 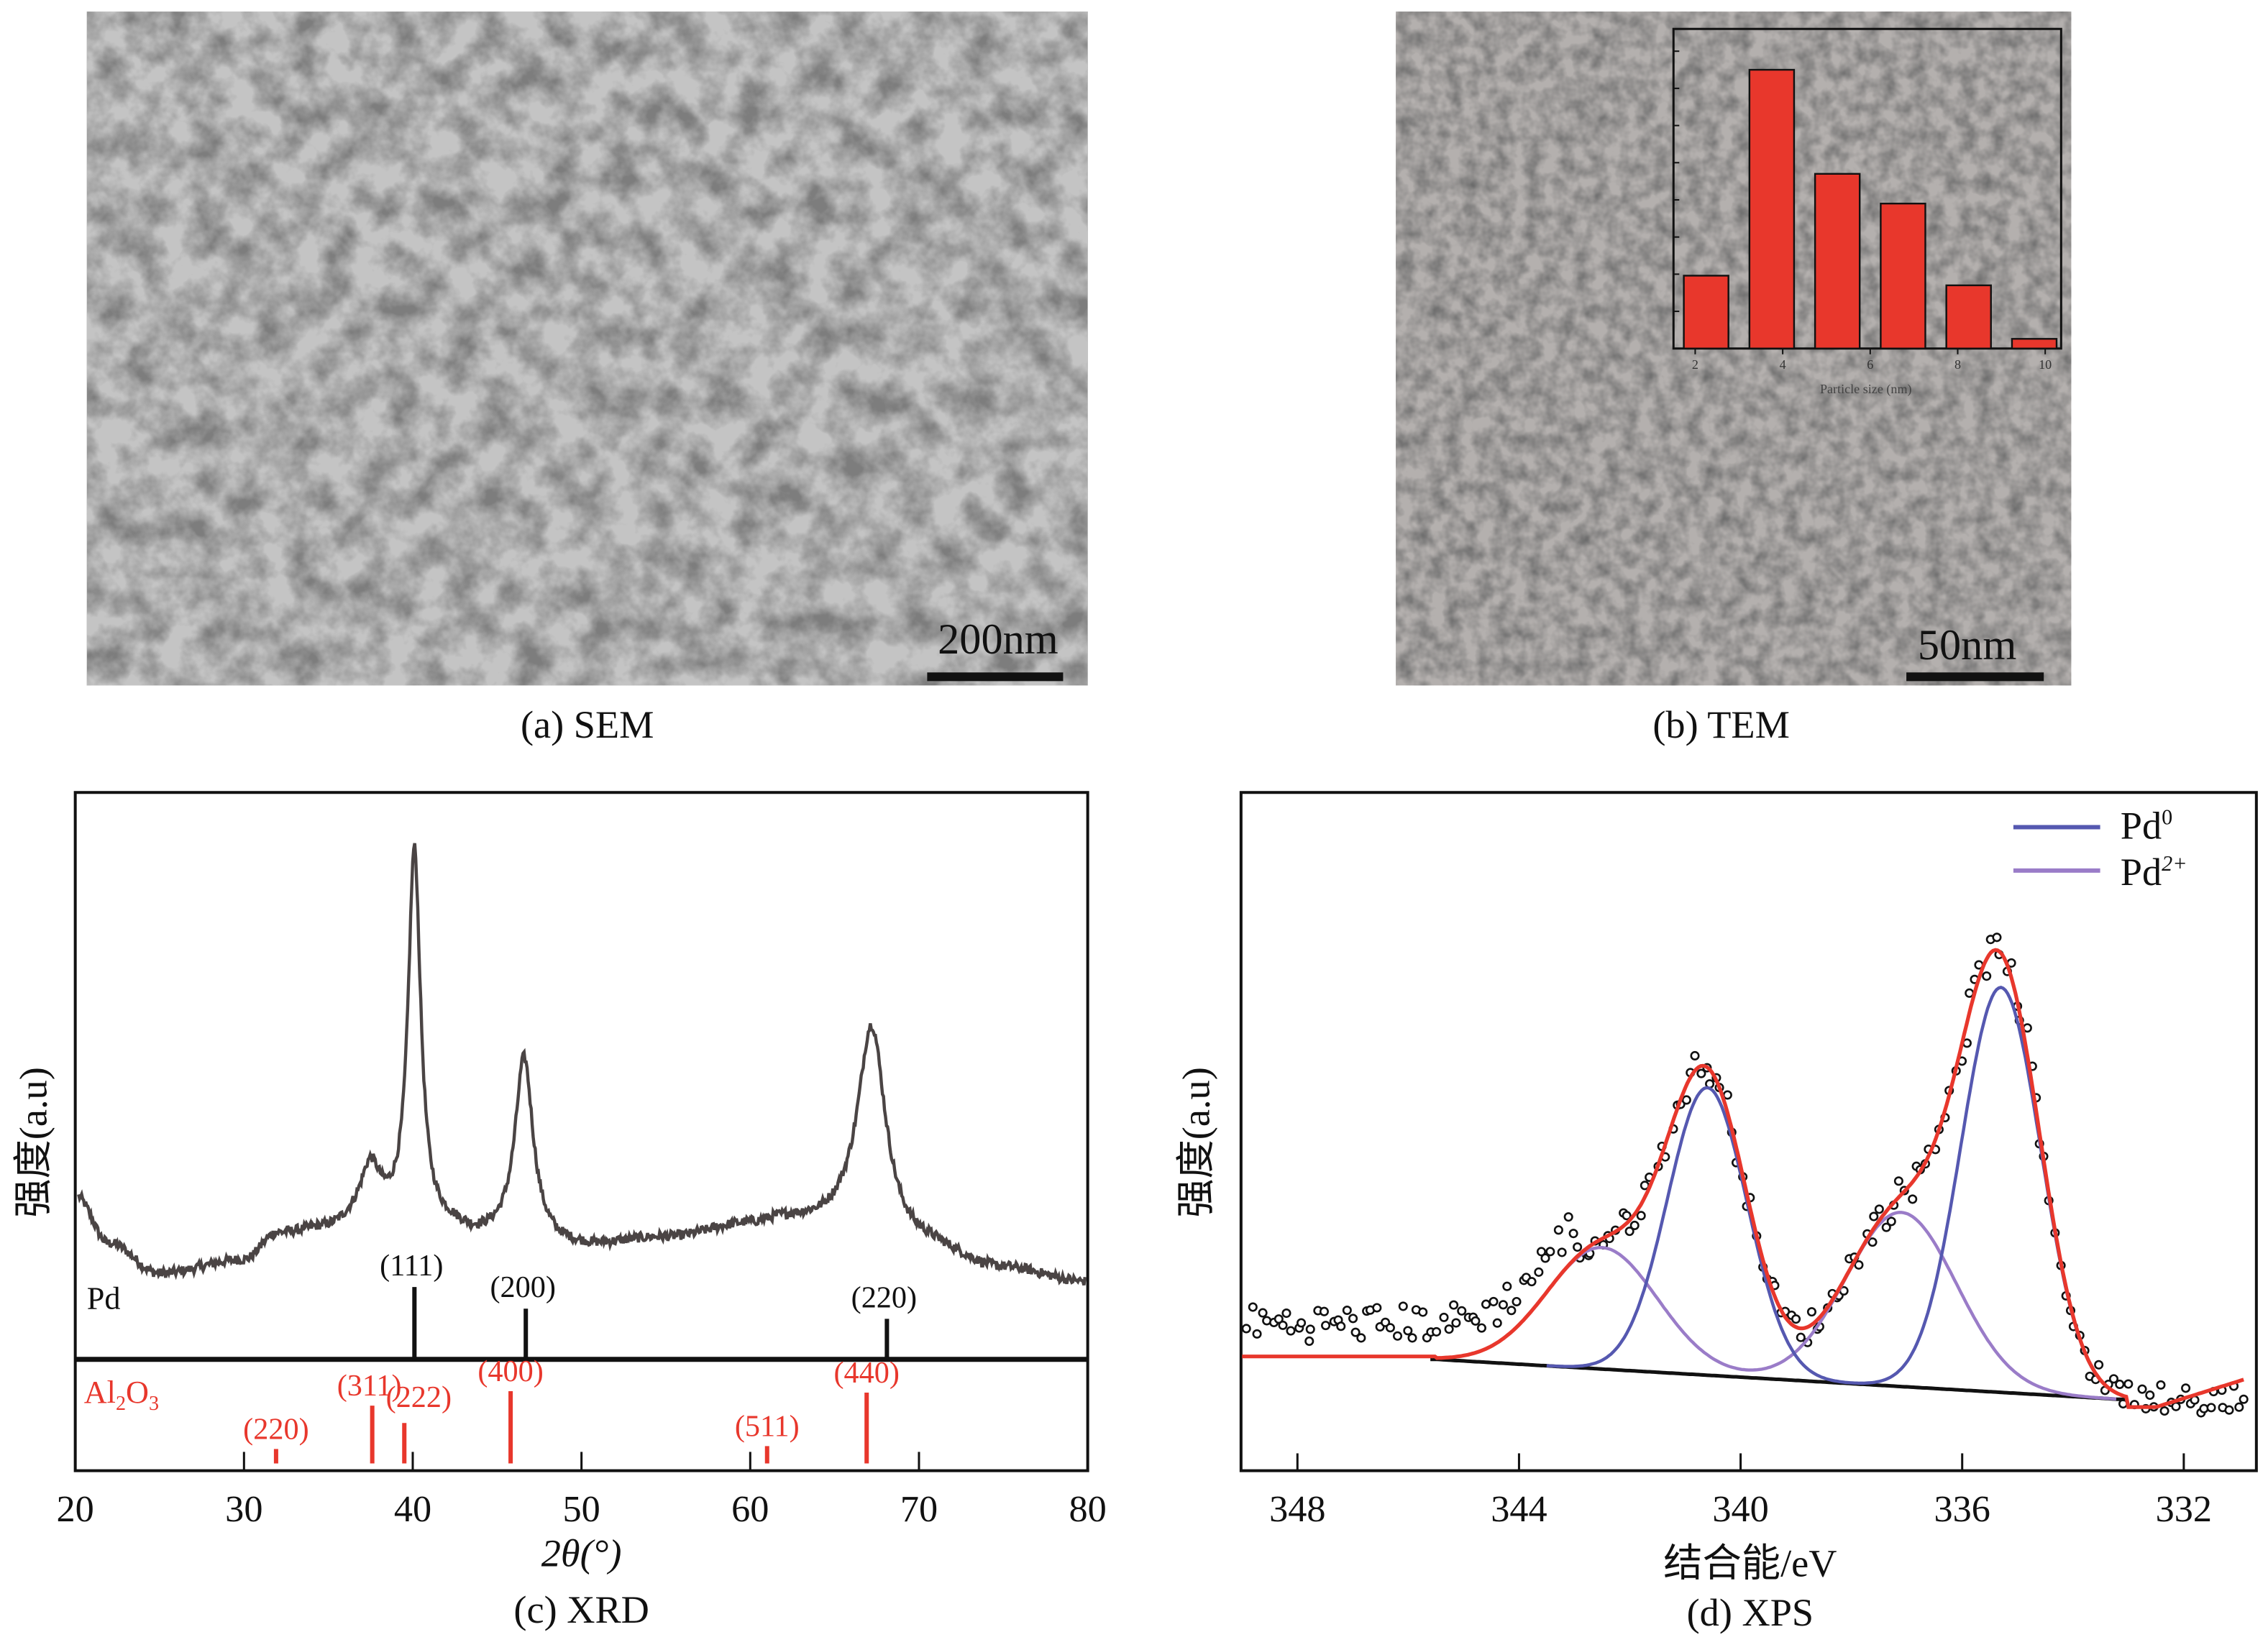 What do you see at coordinates (767, 1426) in the screenshot?
I see `al2o3-hkl-label: (511)` at bounding box center [767, 1426].